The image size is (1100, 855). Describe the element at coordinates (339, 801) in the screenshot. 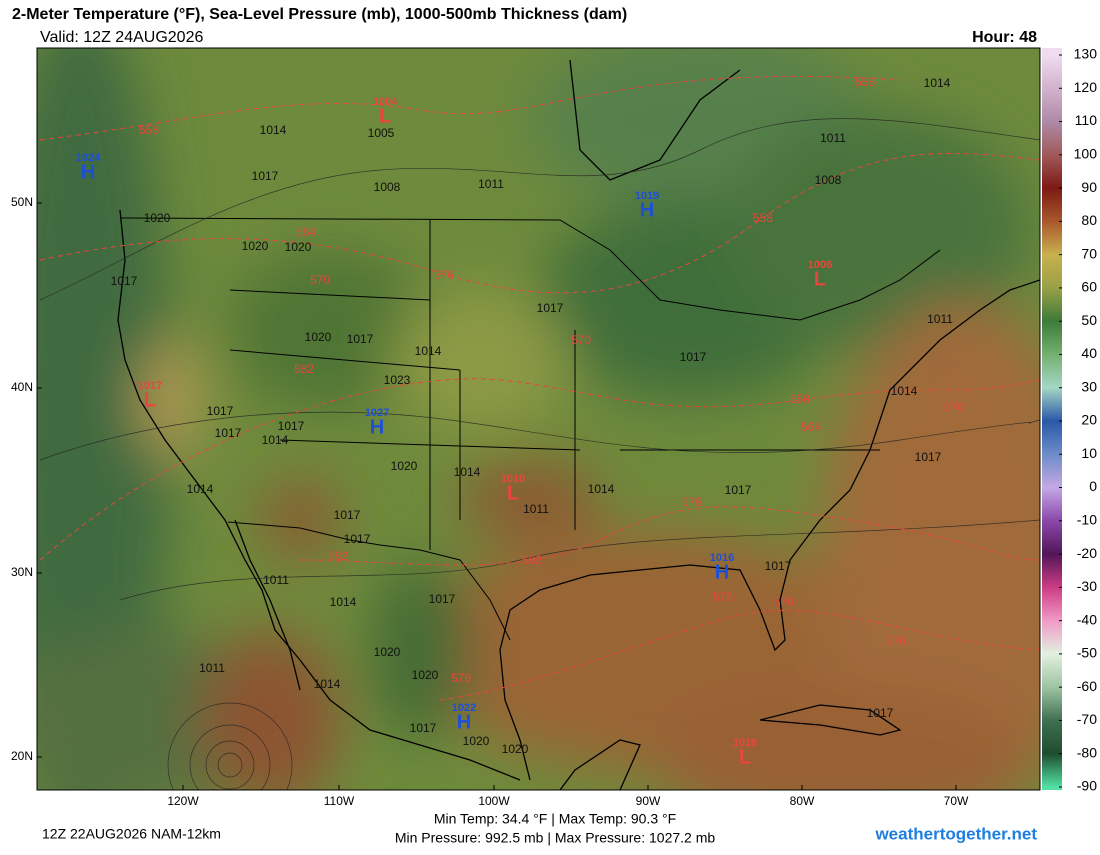

I see `longitude-label: 110W` at that location.